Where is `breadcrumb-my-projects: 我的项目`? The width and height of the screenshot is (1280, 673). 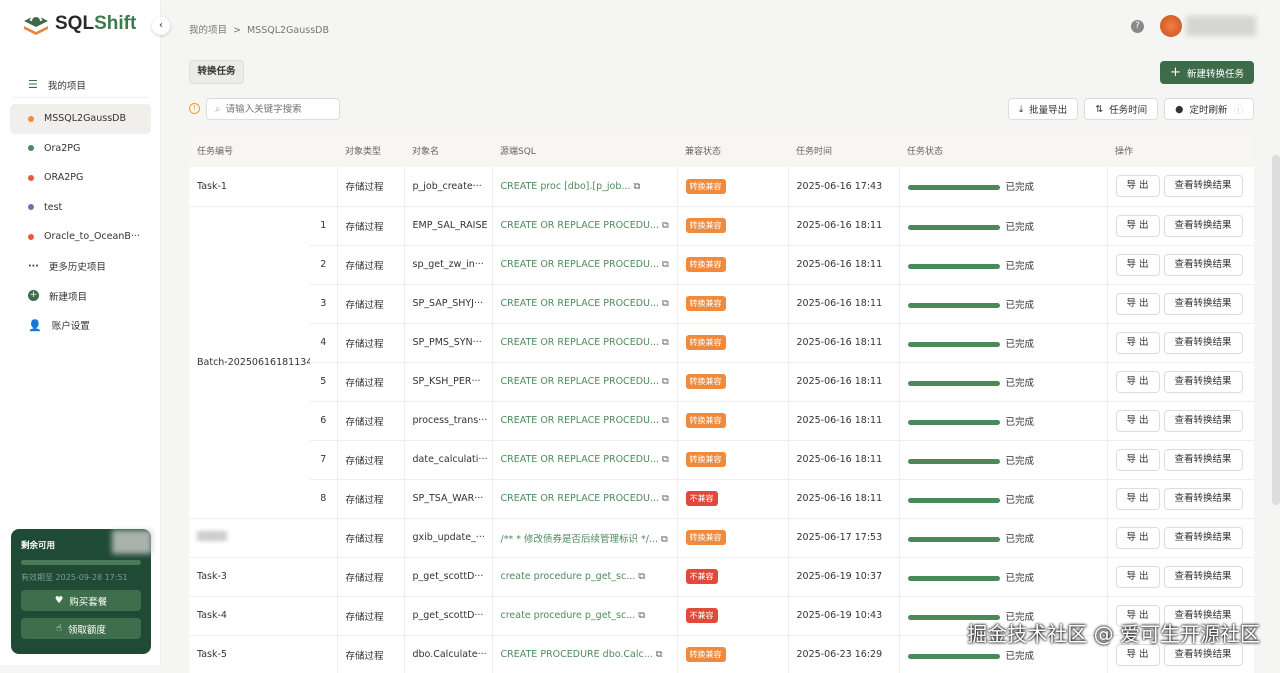 breadcrumb-my-projects: 我的项目 is located at coordinates (208, 30).